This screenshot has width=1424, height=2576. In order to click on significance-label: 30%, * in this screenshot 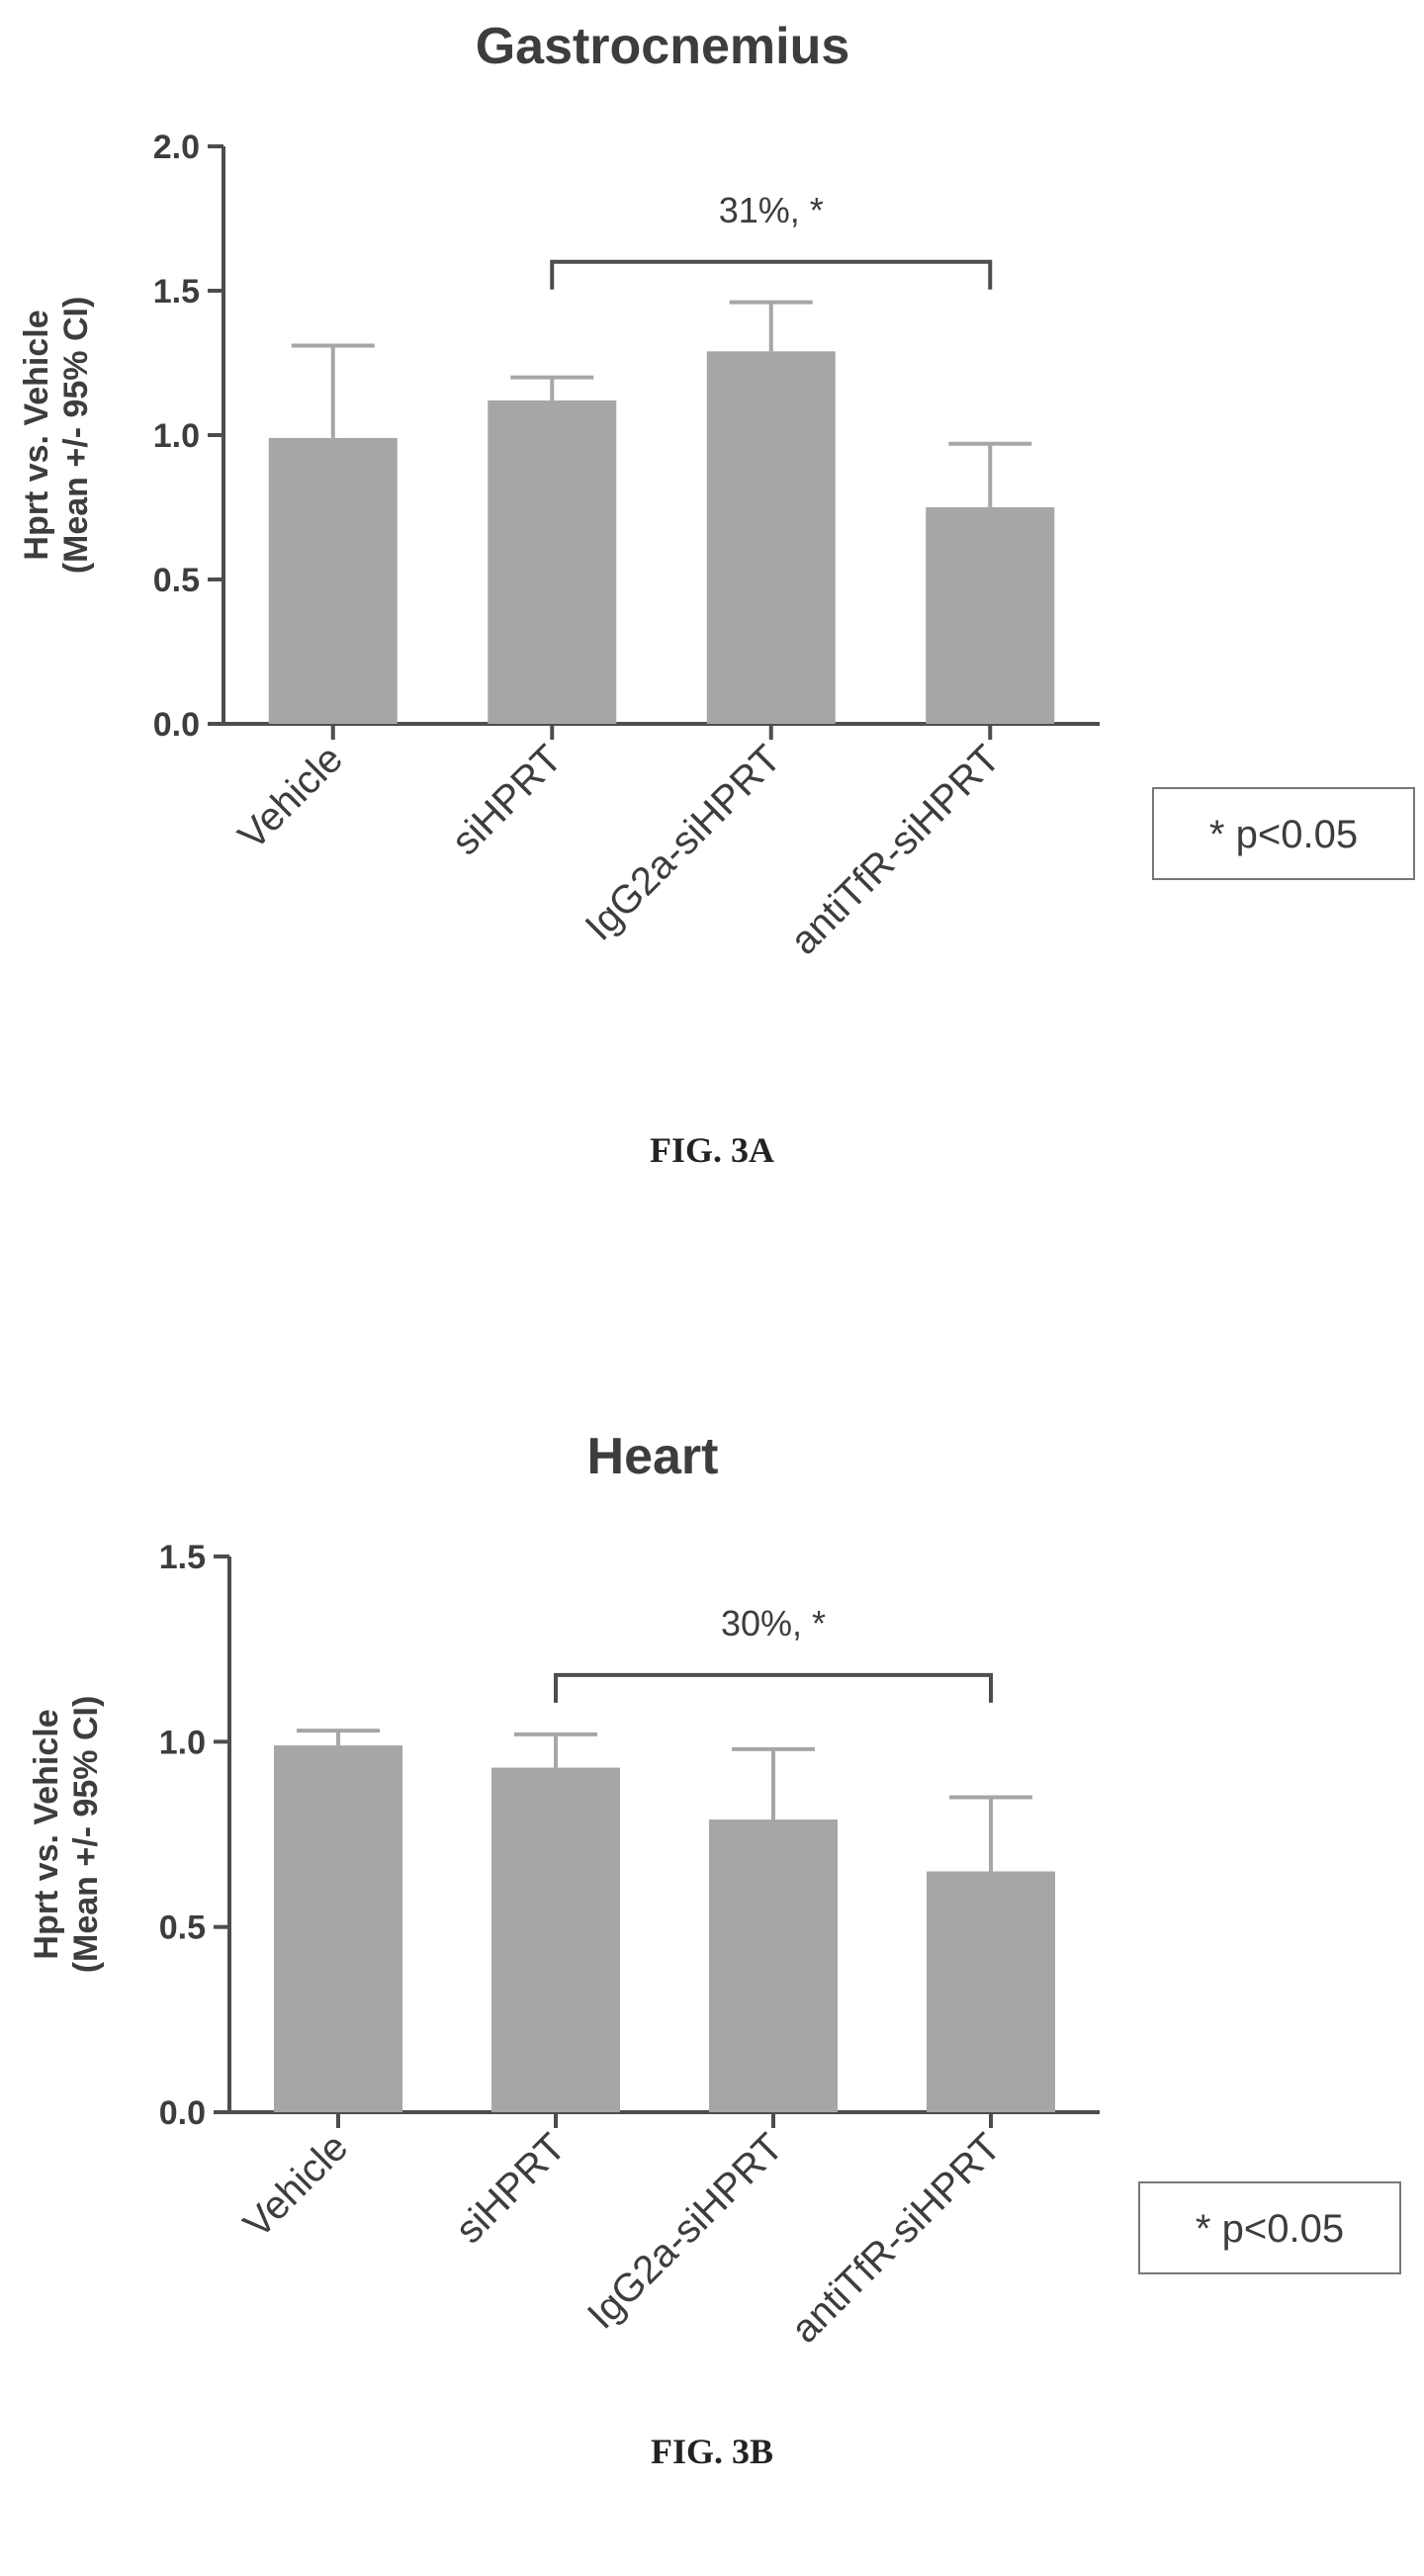, I will do `click(774, 1623)`.